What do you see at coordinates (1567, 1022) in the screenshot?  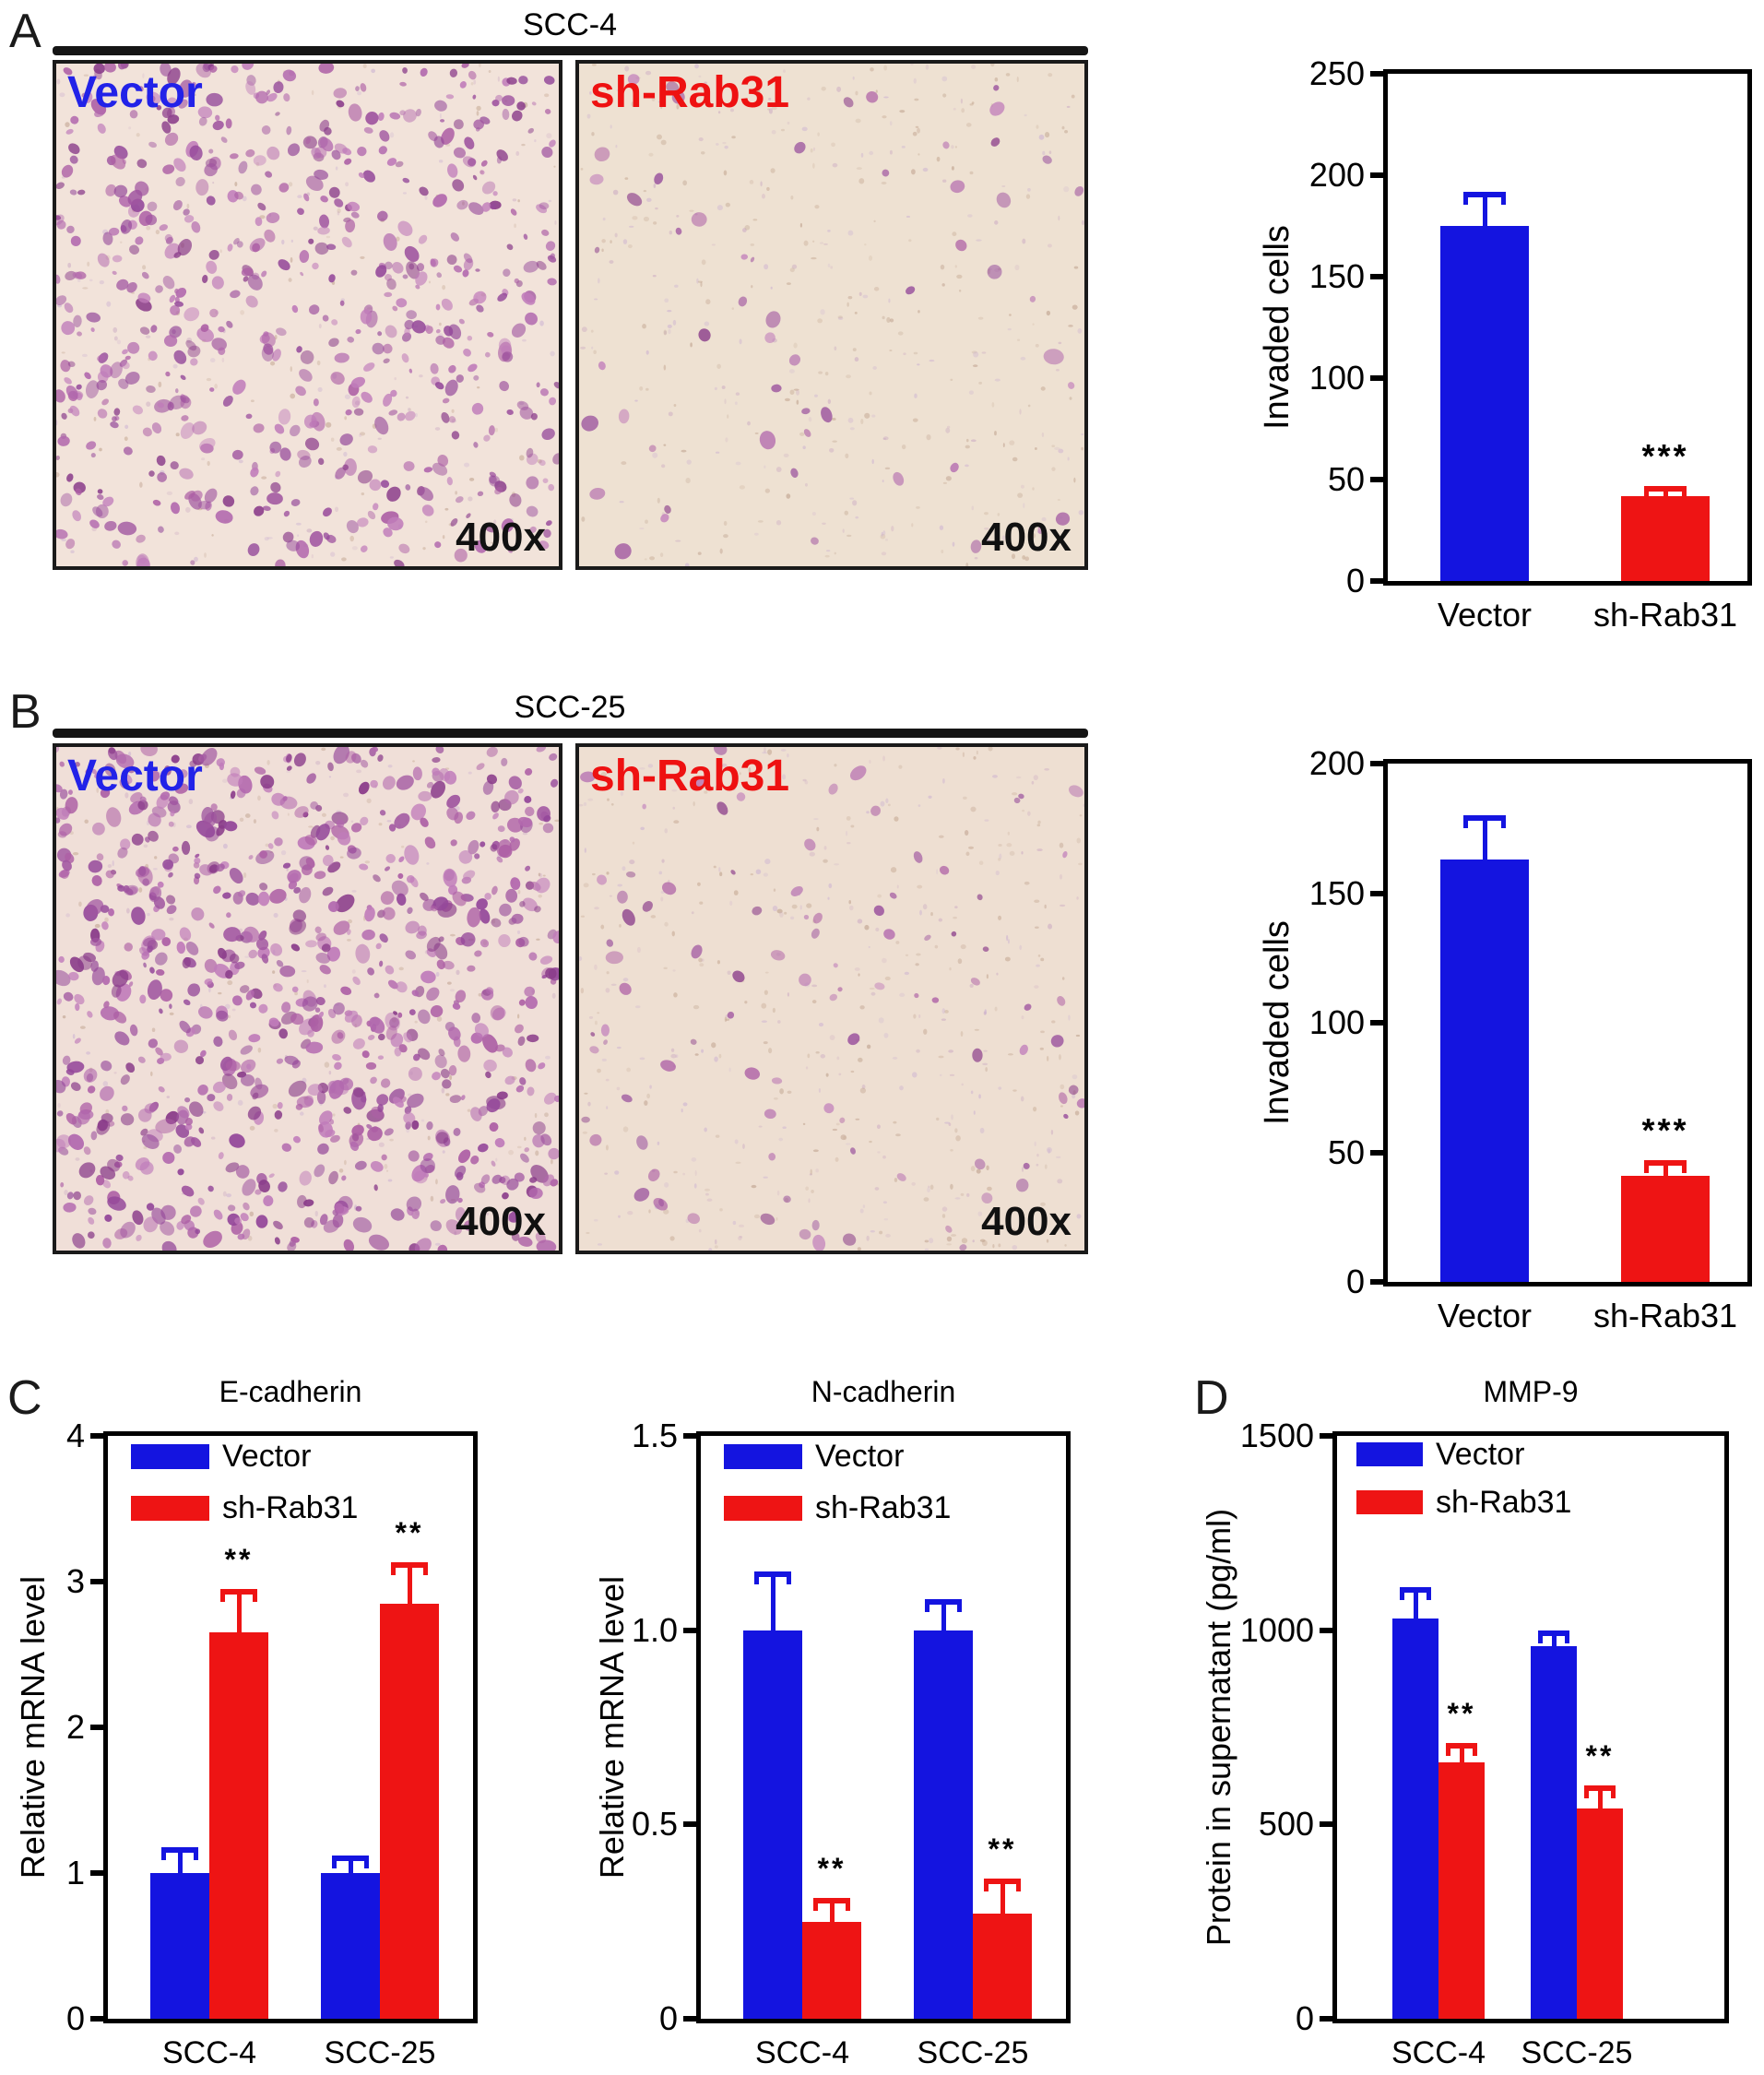 I see `chart-frame-invasion-scc25` at bounding box center [1567, 1022].